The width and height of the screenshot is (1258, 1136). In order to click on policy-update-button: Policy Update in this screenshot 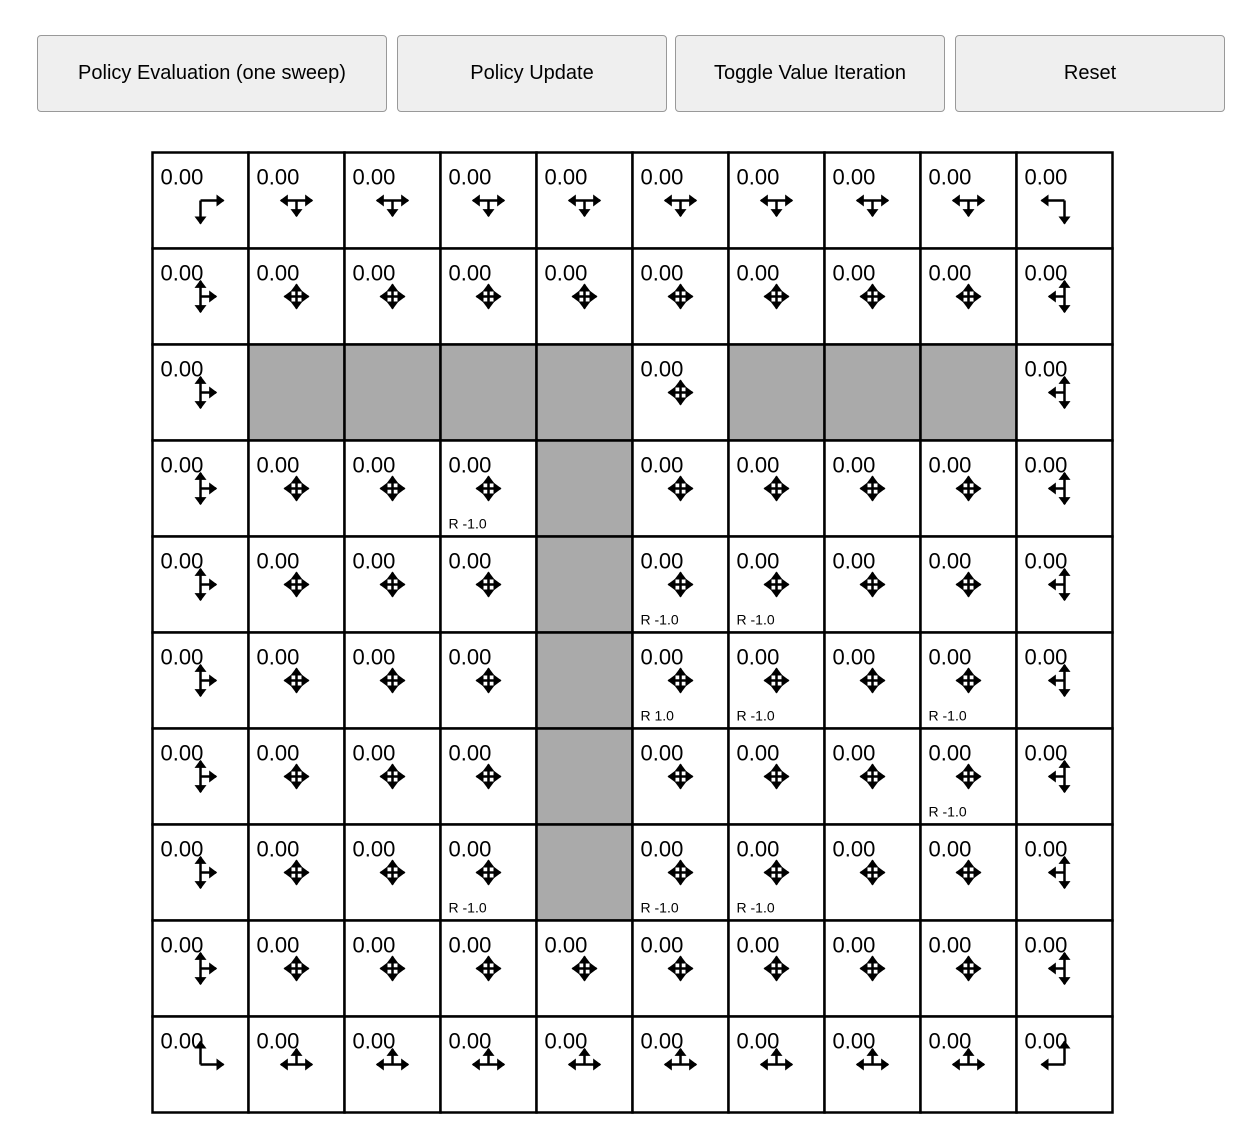, I will do `click(532, 73)`.